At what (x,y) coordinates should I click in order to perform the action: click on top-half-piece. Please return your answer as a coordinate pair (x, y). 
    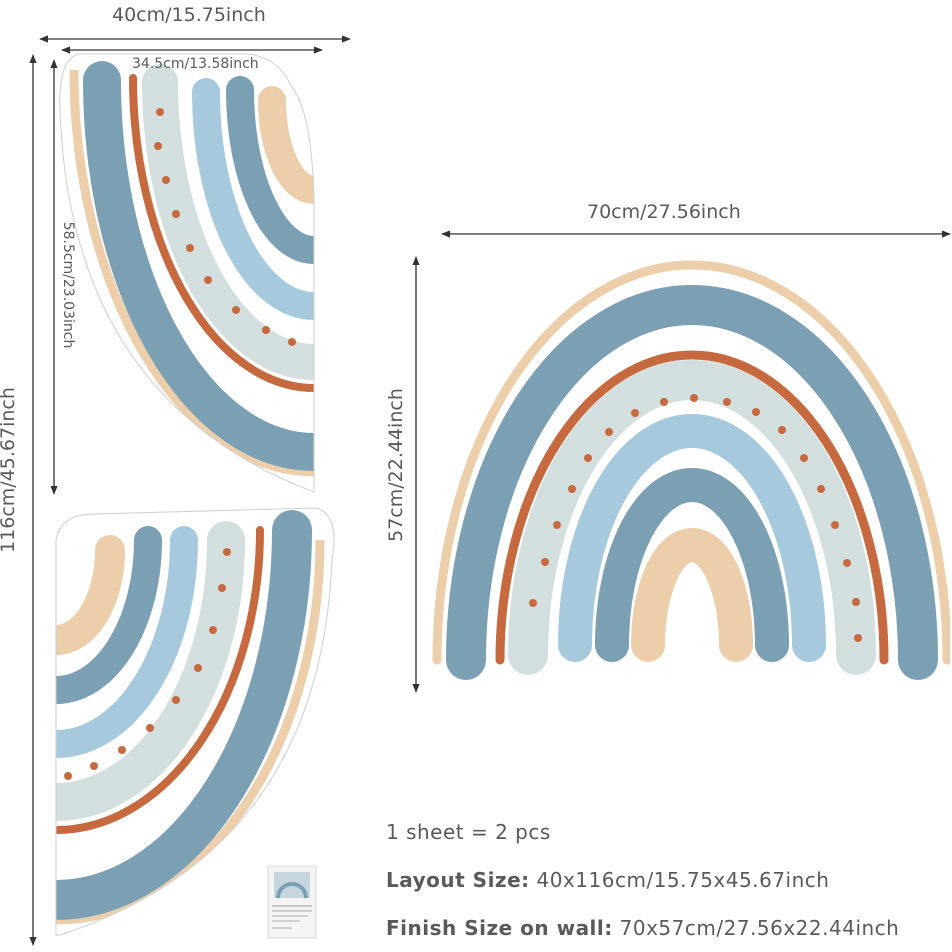
    Looking at the image, I should click on (187, 273).